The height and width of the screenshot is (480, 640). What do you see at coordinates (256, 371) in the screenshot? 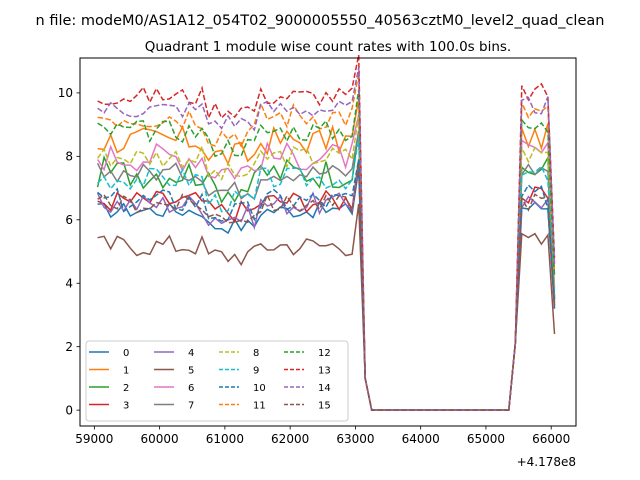
I see `legend-label-9: 9` at bounding box center [256, 371].